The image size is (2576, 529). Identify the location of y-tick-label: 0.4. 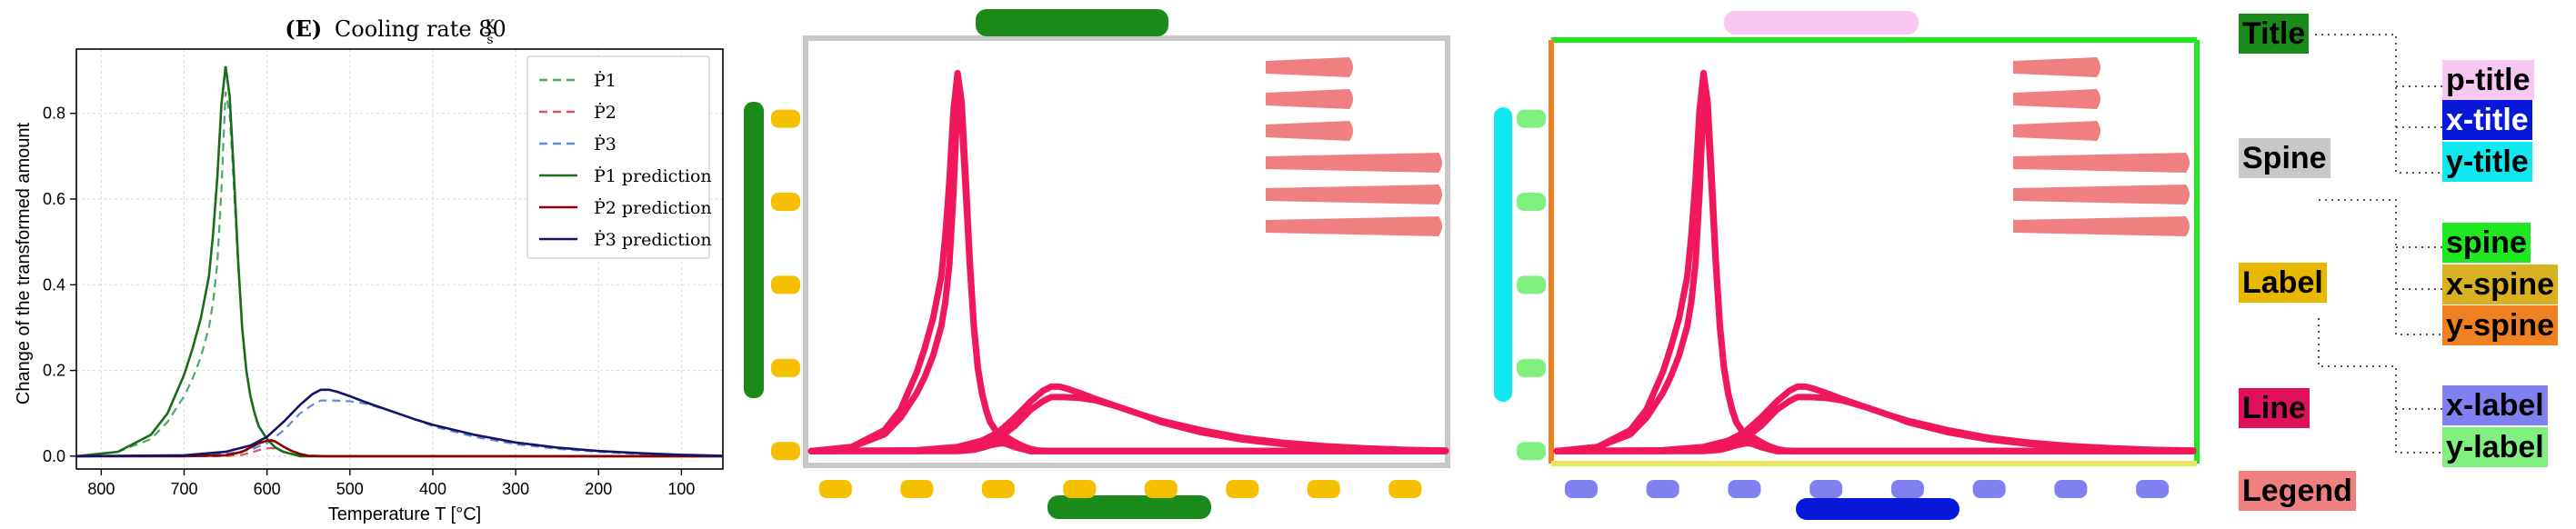
(54, 284).